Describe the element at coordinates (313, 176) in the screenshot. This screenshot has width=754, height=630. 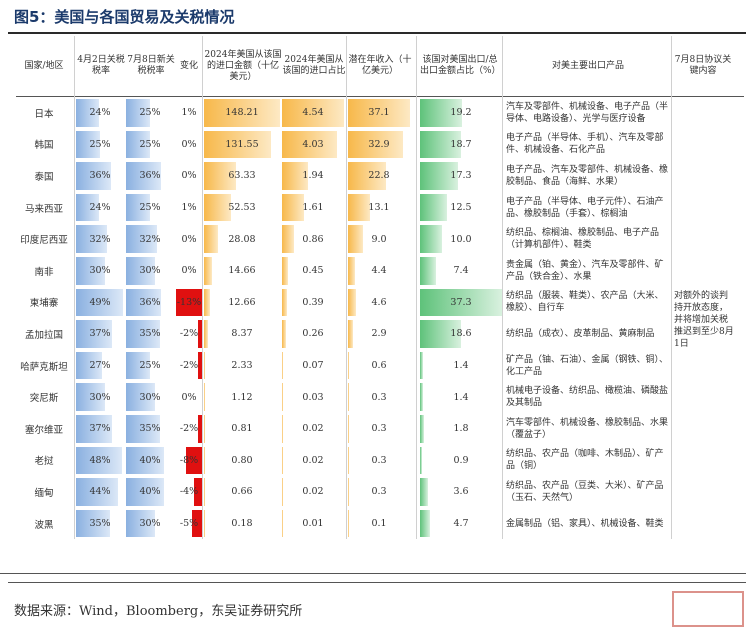
I see `import-share-cell: 1.94` at that location.